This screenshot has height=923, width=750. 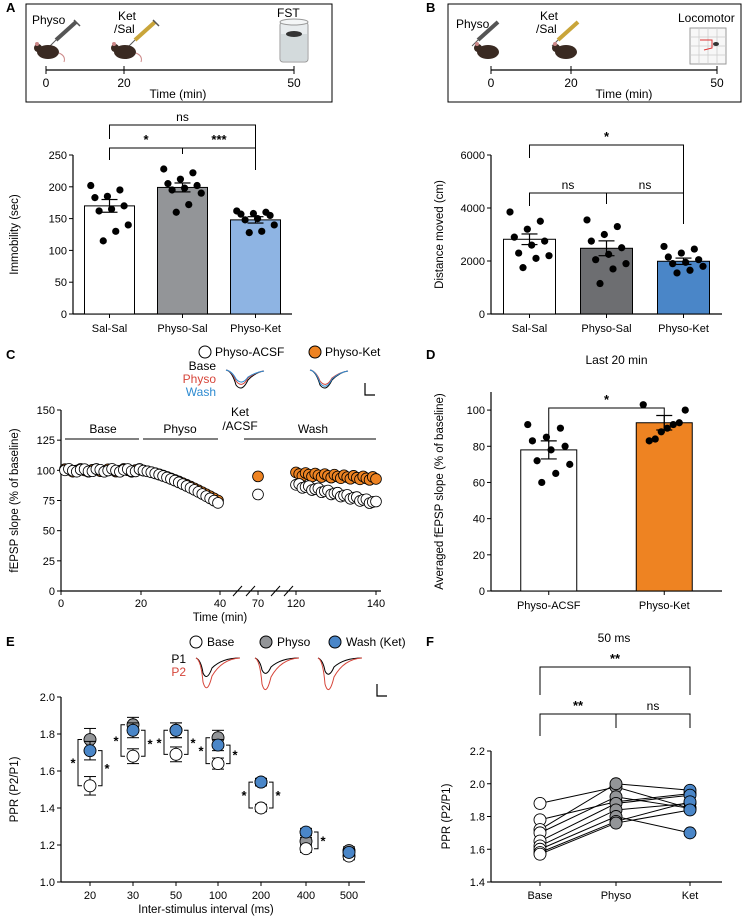 What do you see at coordinates (49, 502) in the screenshot?
I see `y-tick-label: 75` at bounding box center [49, 502].